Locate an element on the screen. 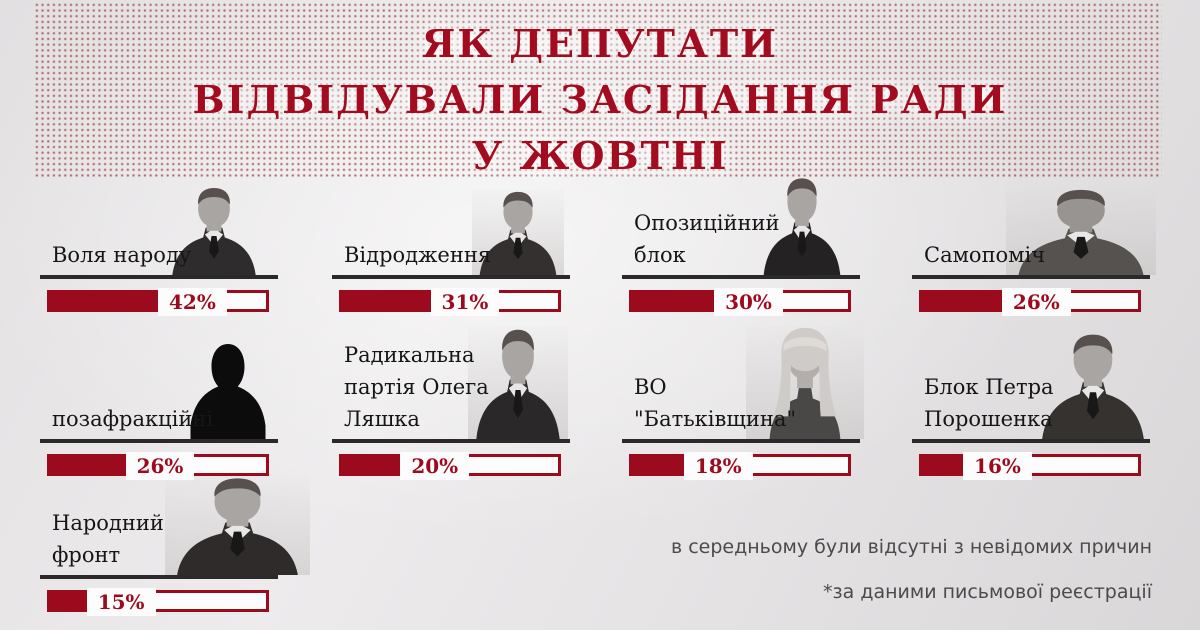  attendance-bar: 18% is located at coordinates (740, 466).